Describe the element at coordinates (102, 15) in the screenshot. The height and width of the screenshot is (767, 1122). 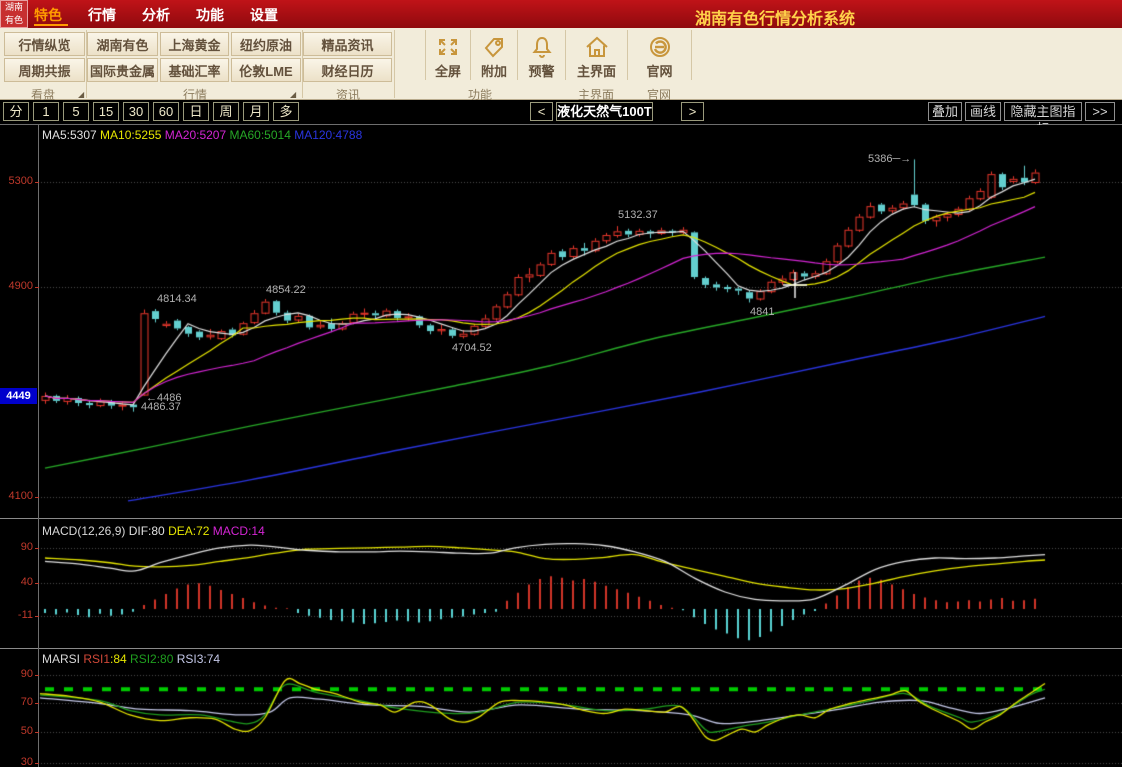
I see `menu-item-quotes: 行情` at that location.